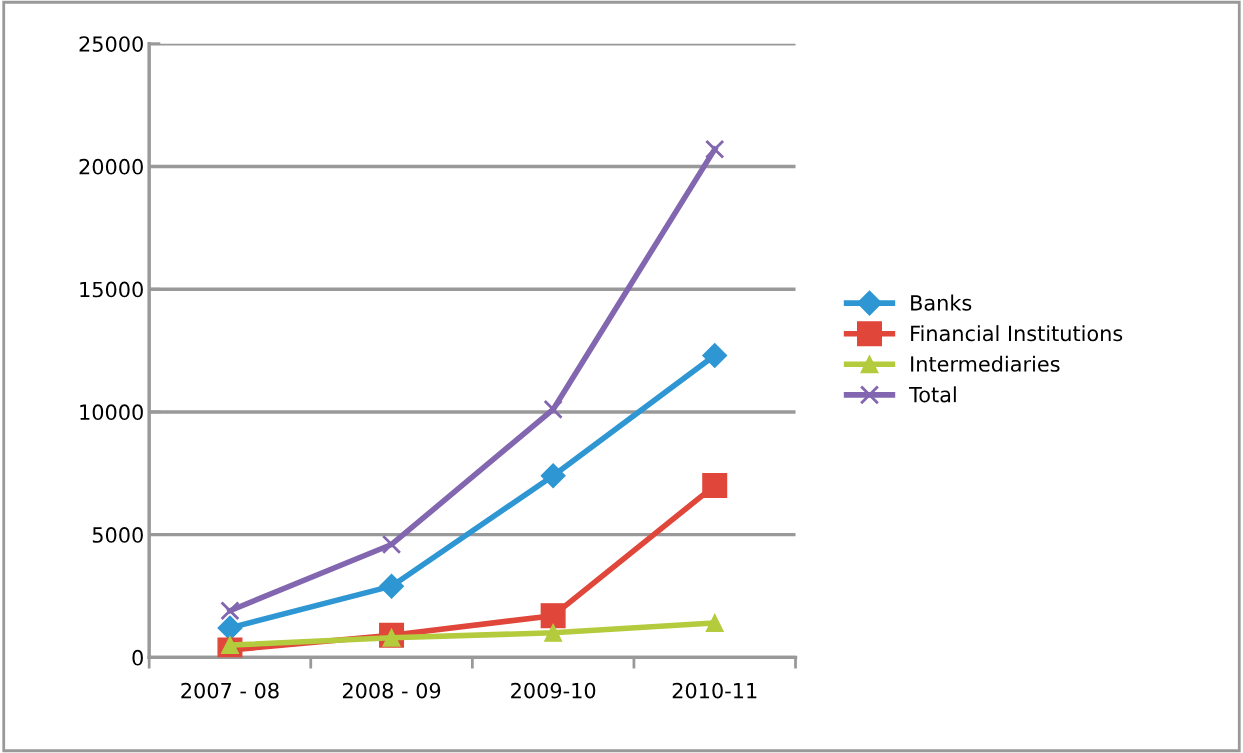 The image size is (1243, 753). I want to click on x-tick-label: 2007 - 08, so click(230, 690).